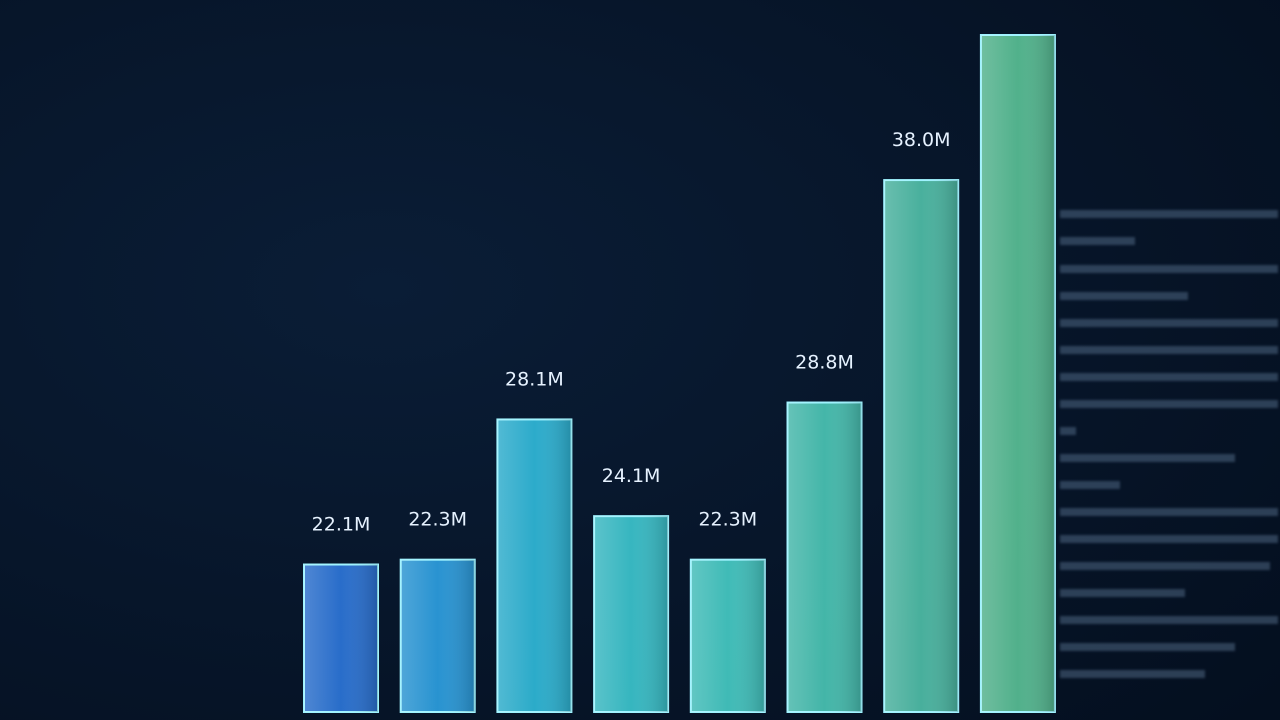  Describe the element at coordinates (631, 476) in the screenshot. I see `value-label: 24.1M` at that location.